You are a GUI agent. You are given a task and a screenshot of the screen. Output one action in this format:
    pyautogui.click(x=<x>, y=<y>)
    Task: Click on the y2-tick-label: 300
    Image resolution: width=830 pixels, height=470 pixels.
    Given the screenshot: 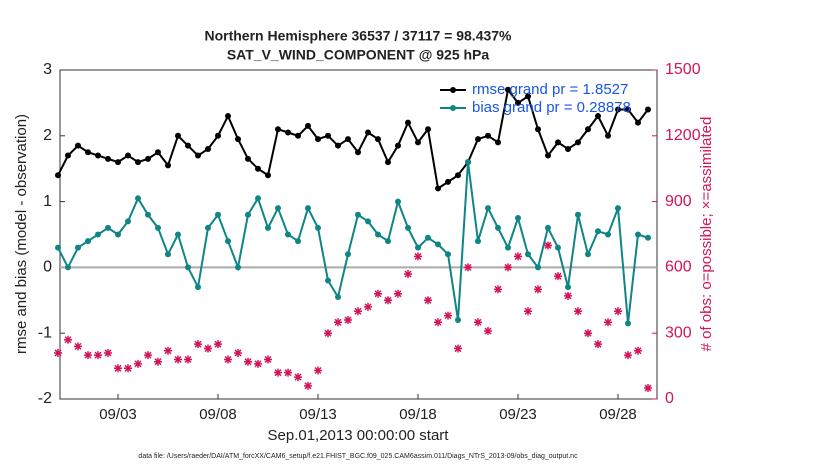 What is the action you would take?
    pyautogui.click(x=678, y=332)
    